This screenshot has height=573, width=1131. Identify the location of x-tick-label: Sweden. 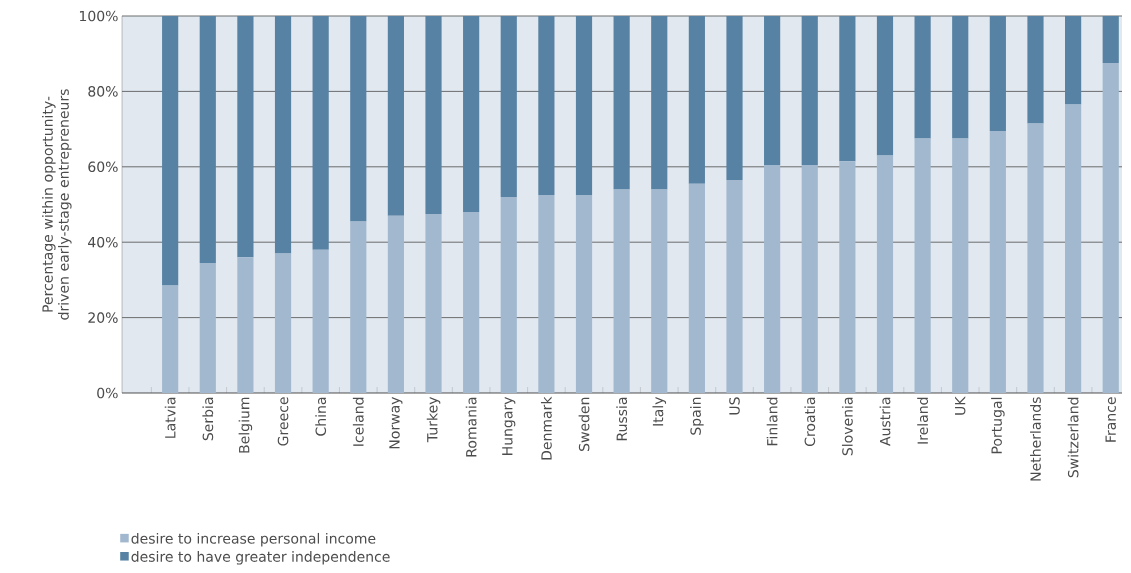
(584, 424).